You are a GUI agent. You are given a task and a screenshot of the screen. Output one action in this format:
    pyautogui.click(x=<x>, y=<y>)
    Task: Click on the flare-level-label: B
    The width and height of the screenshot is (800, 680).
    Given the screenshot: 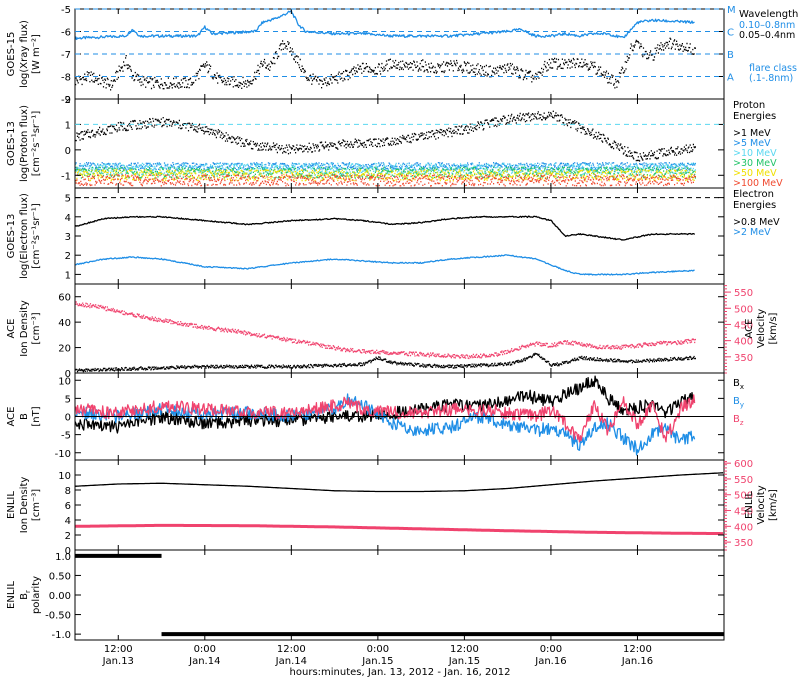 What is the action you would take?
    pyautogui.click(x=730, y=55)
    